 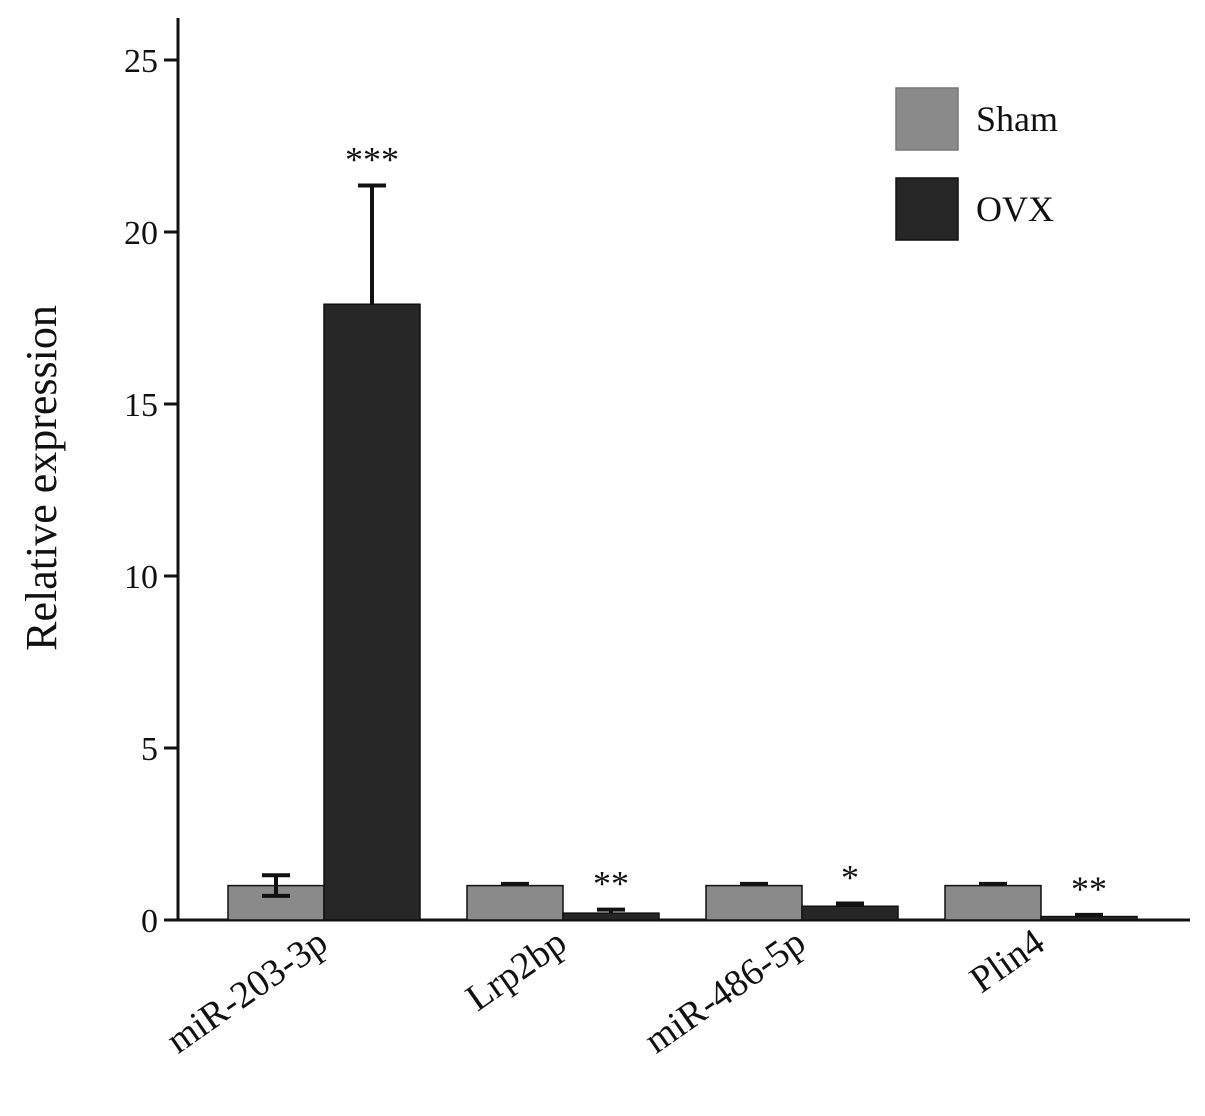 What do you see at coordinates (141, 61) in the screenshot?
I see `y-tick-label: 25` at bounding box center [141, 61].